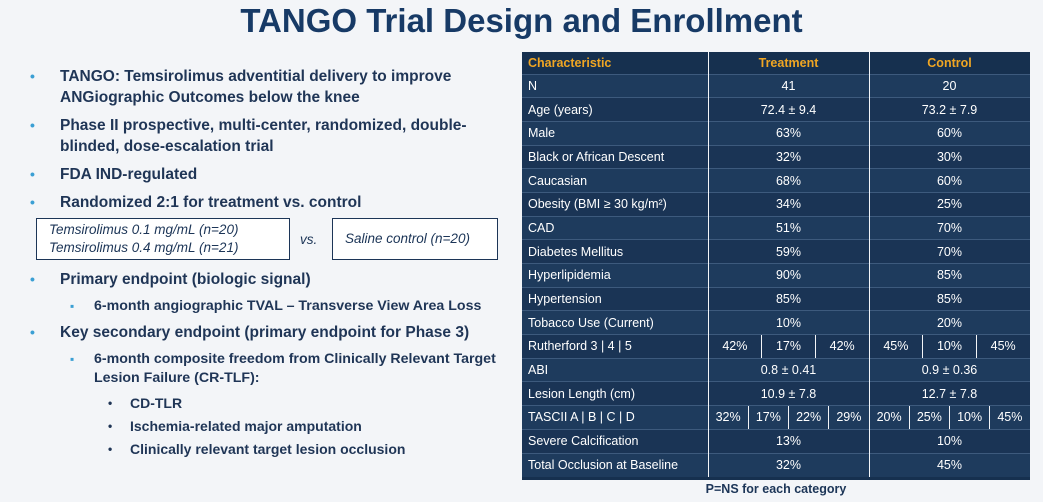 The width and height of the screenshot is (1043, 502). I want to click on characteristic-cell: Total Occlusion at Baseline, so click(615, 464).